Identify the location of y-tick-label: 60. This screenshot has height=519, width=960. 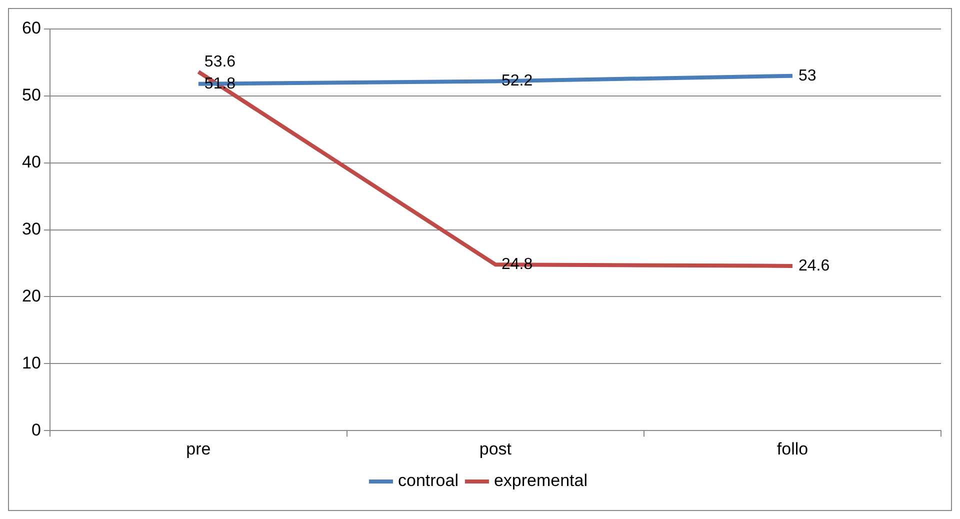
(31, 28).